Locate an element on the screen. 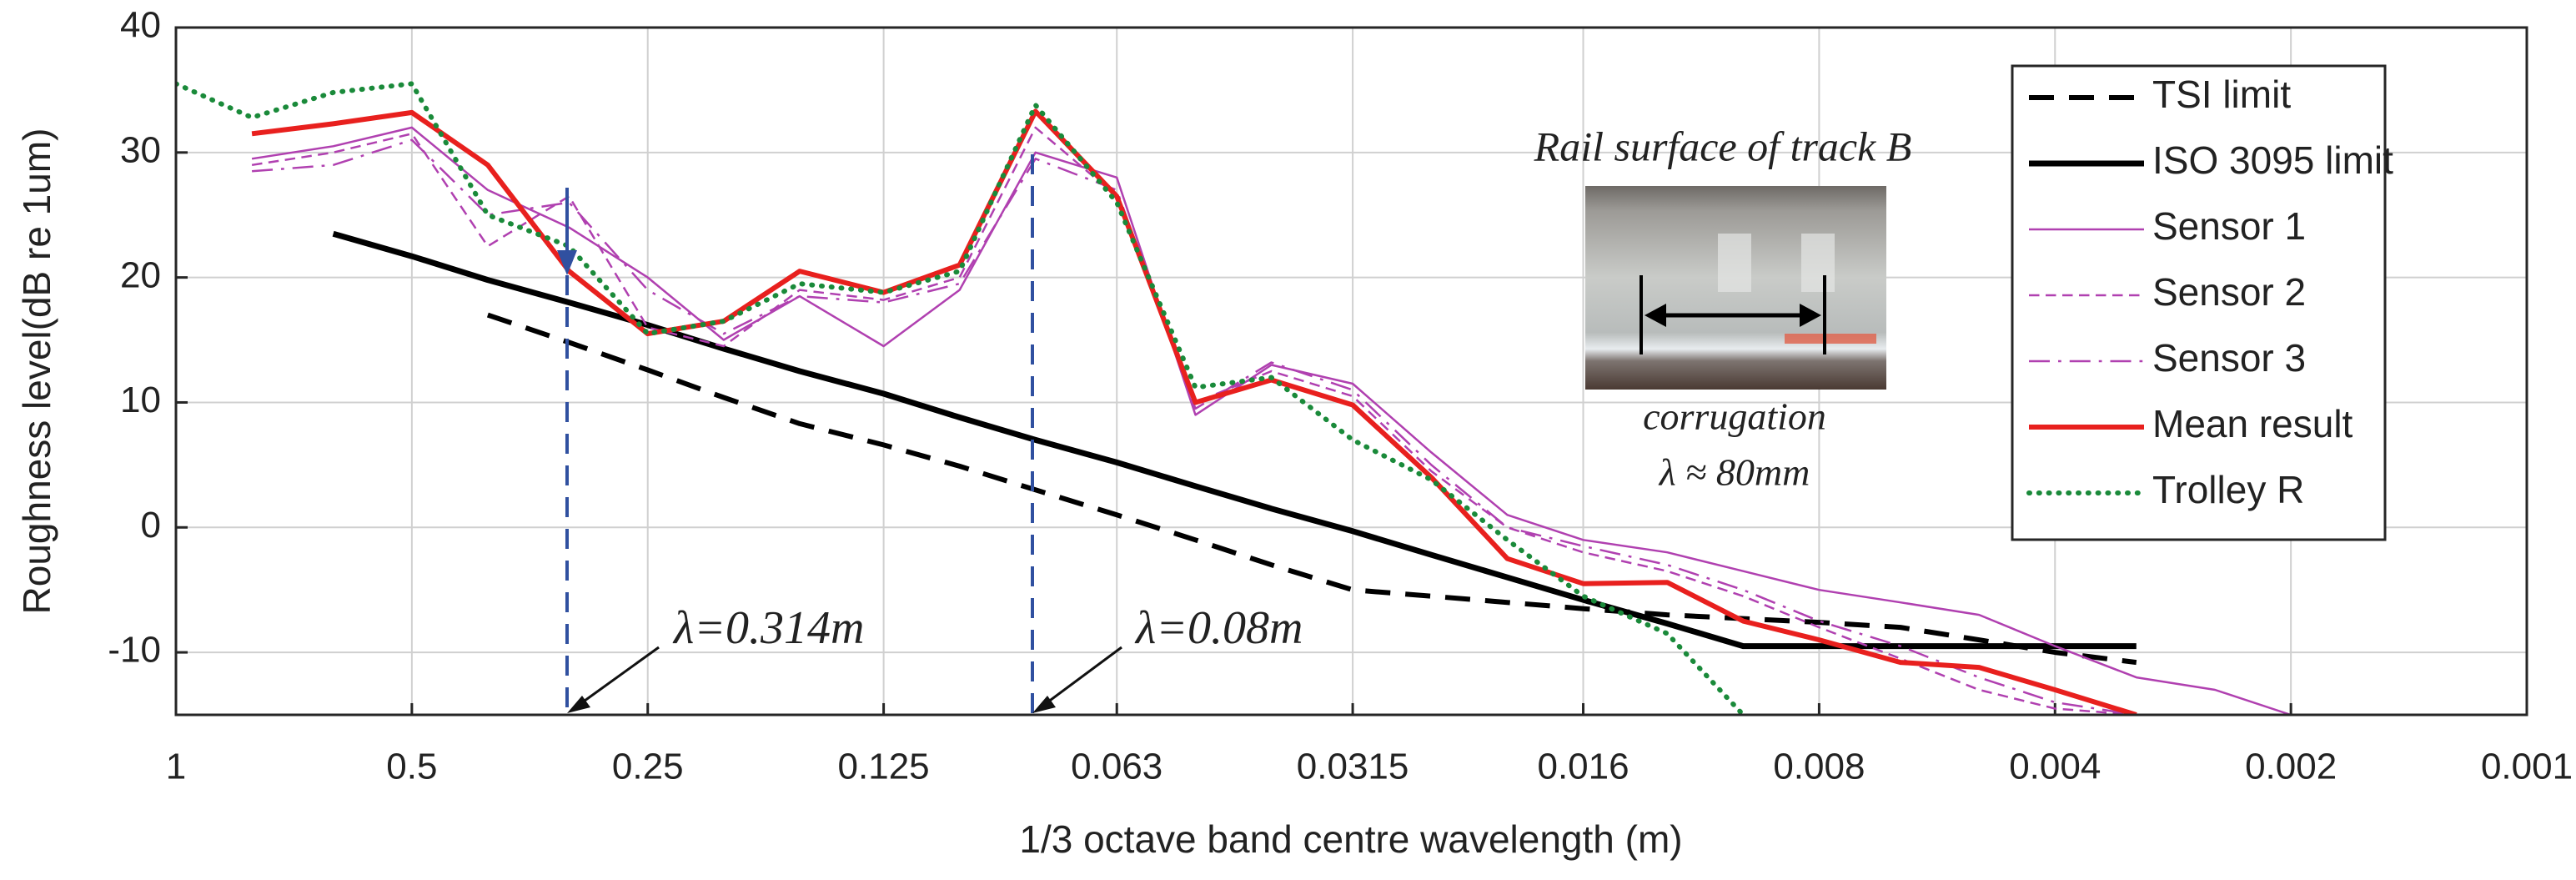  legend-label: Sensor 3 is located at coordinates (2229, 358).